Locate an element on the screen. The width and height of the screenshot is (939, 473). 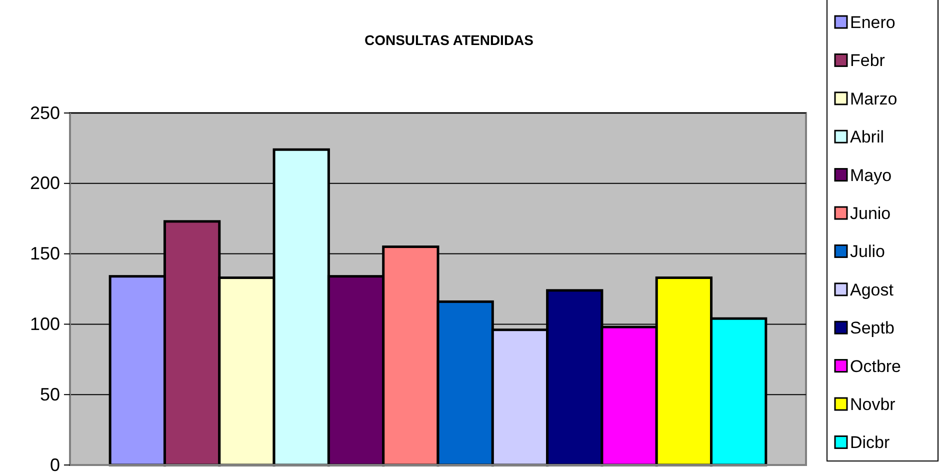
chart-title: CONSULTAS ATENDIDAS is located at coordinates (449, 40).